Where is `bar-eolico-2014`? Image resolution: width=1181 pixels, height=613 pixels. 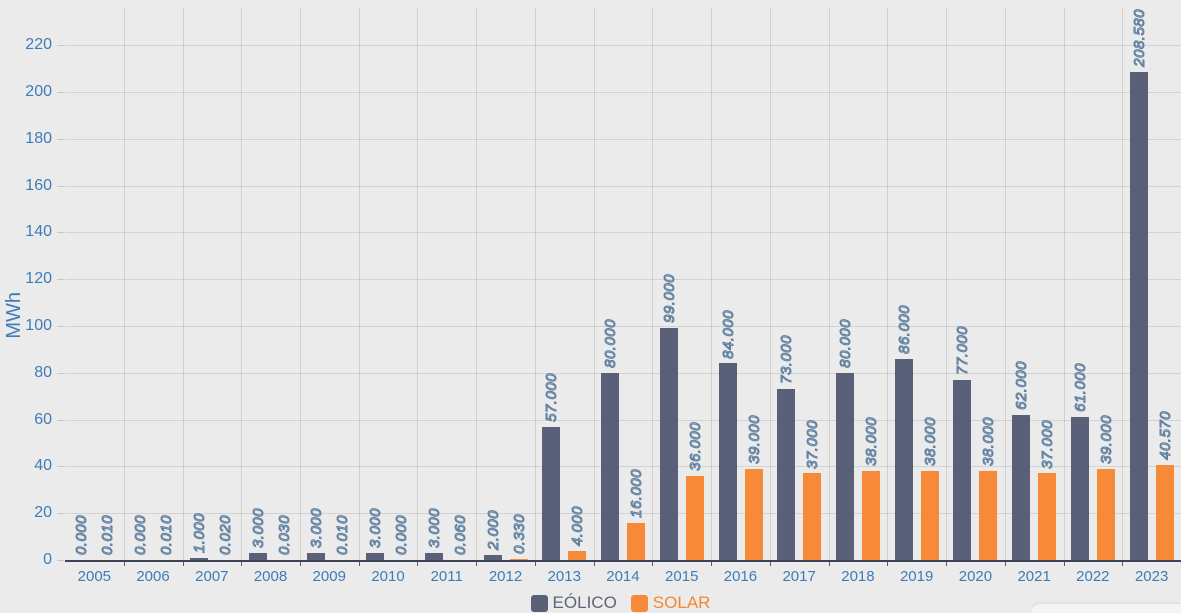
bar-eolico-2014 is located at coordinates (610, 466).